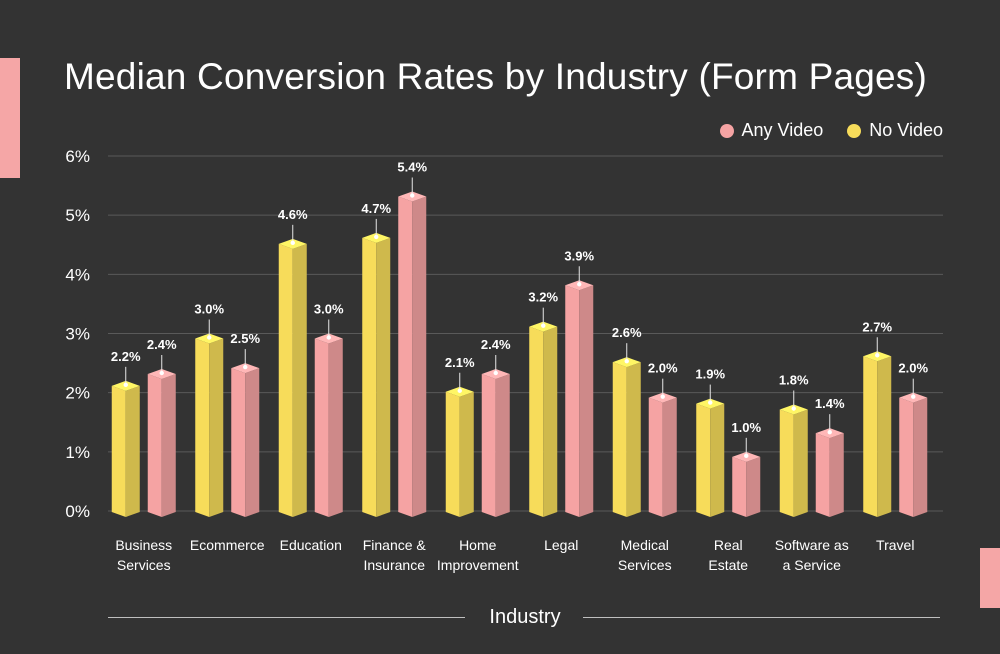 The image size is (1000, 654). Describe the element at coordinates (77, 215) in the screenshot. I see `y-tick-label: 5%` at that location.